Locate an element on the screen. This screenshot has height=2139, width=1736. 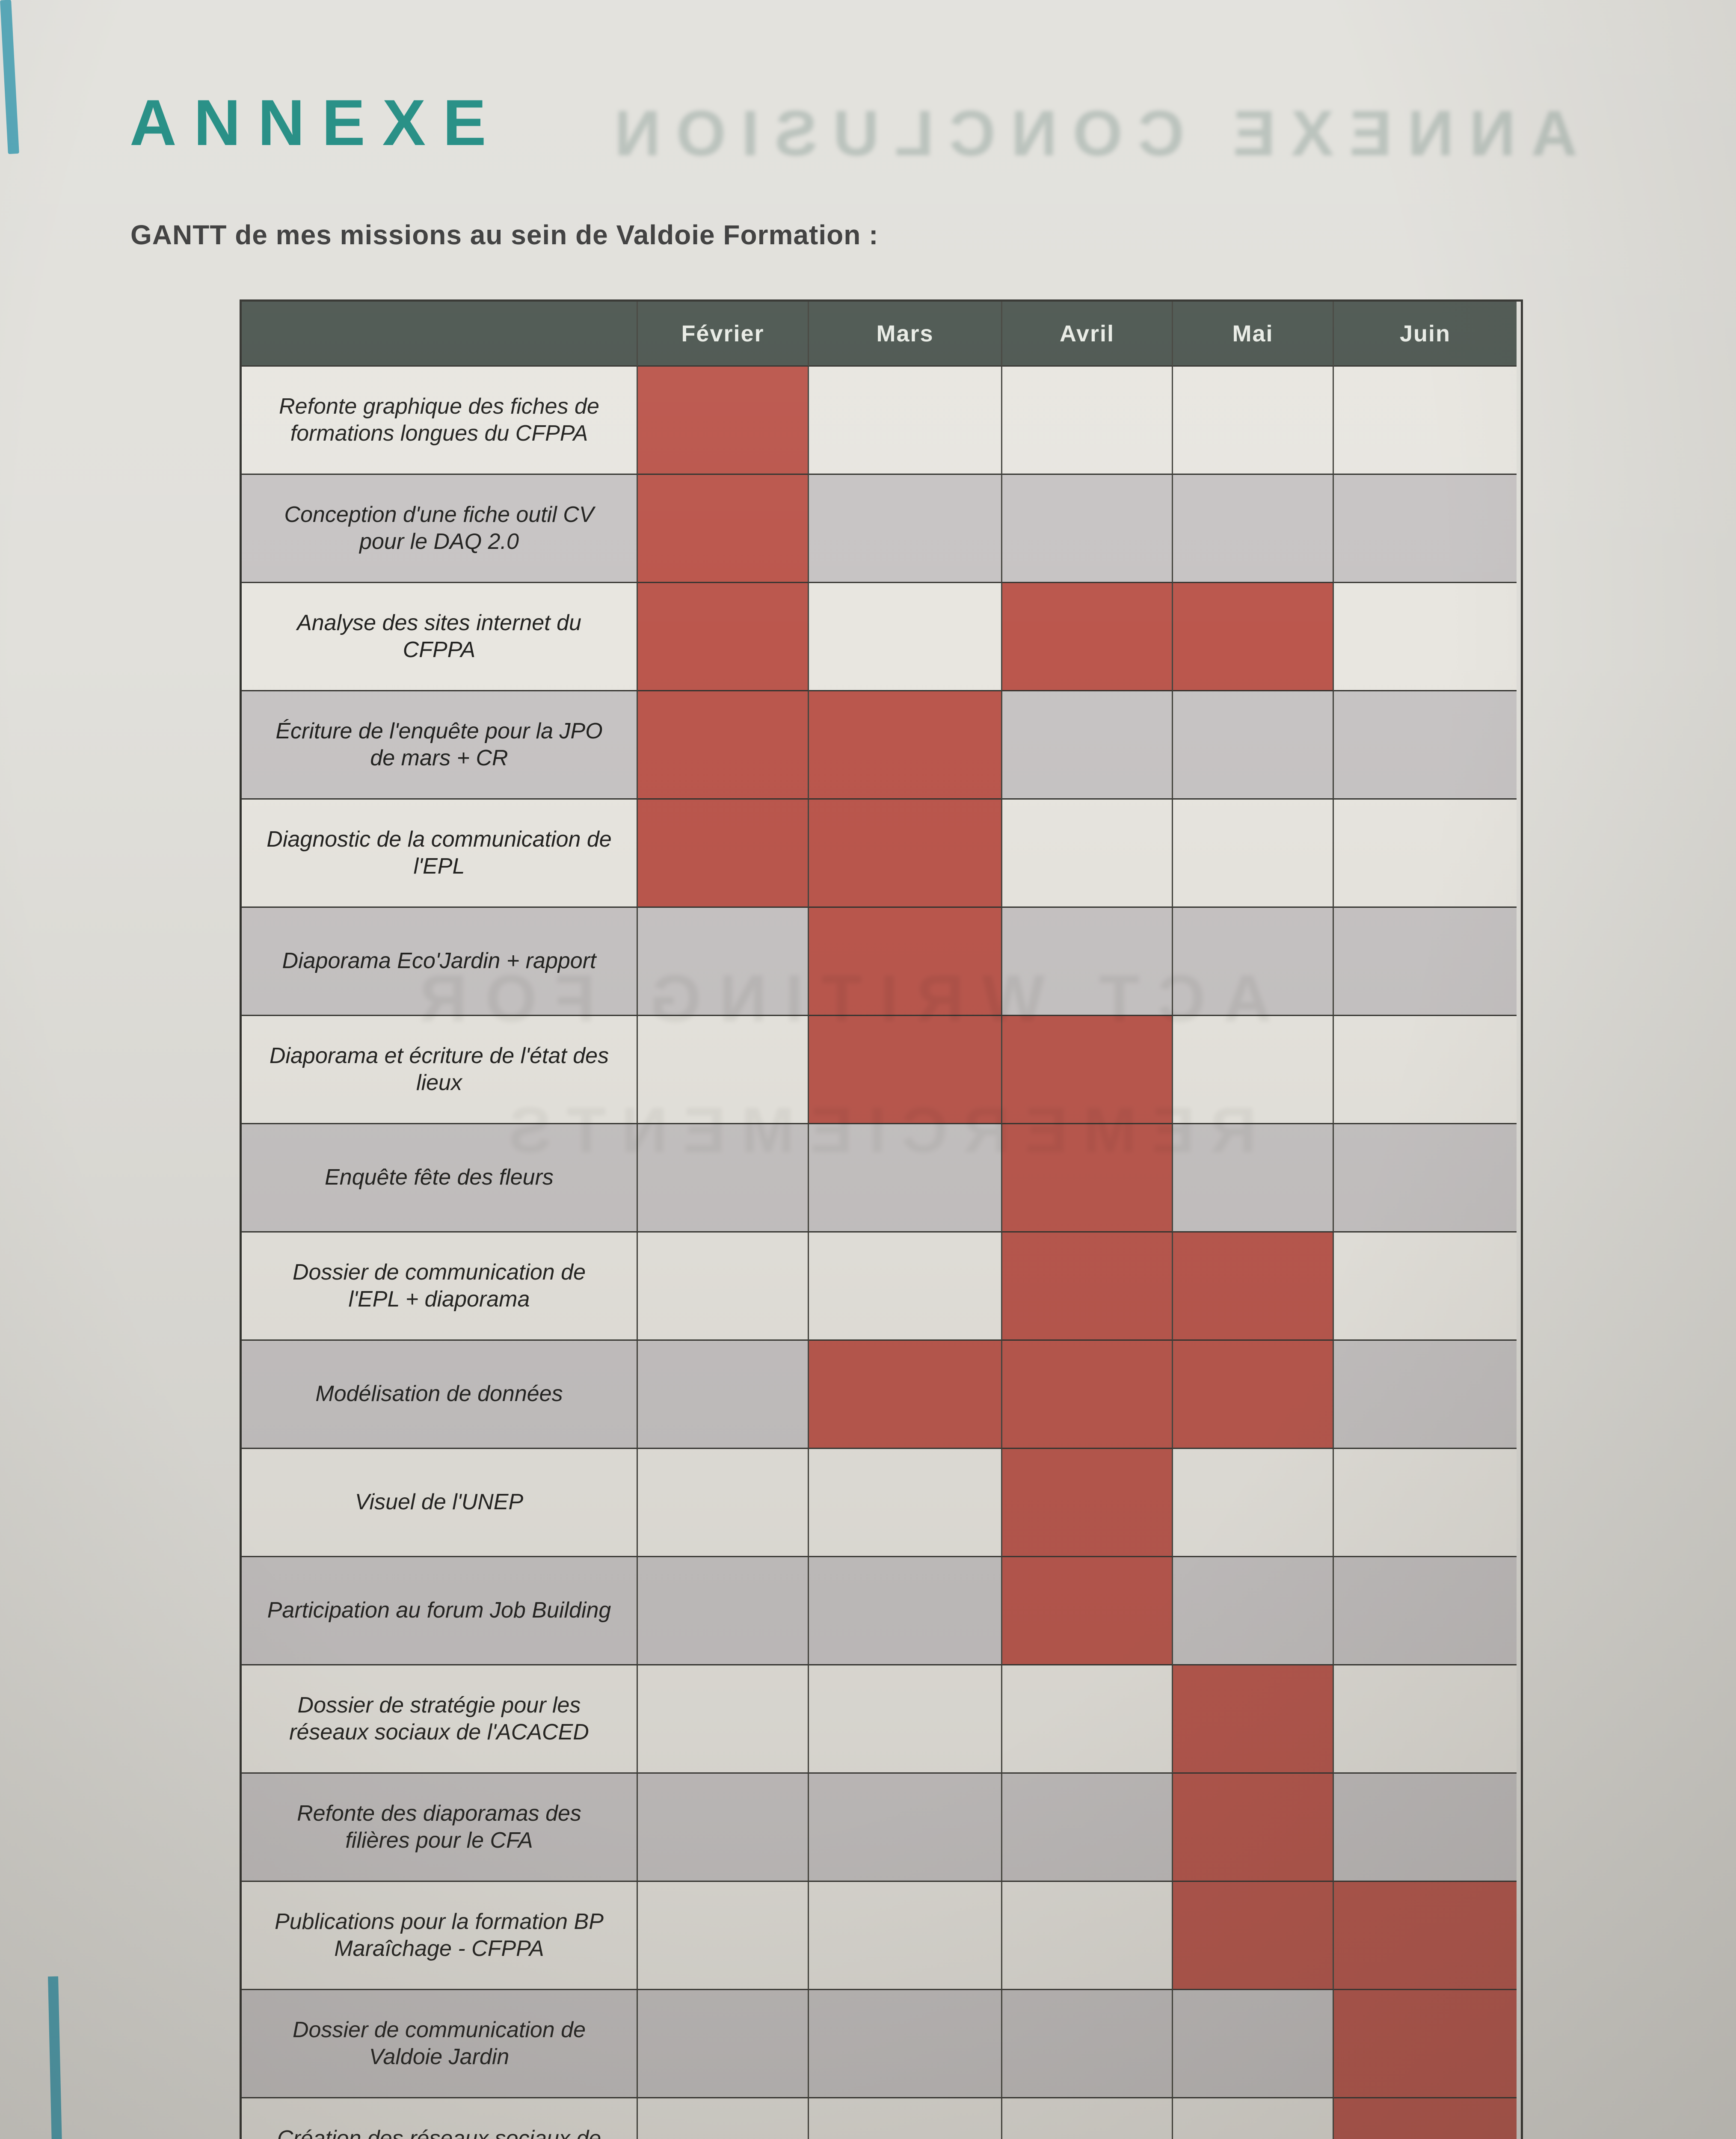
gantt-header-month-4: Mai is located at coordinates (1254, 334).